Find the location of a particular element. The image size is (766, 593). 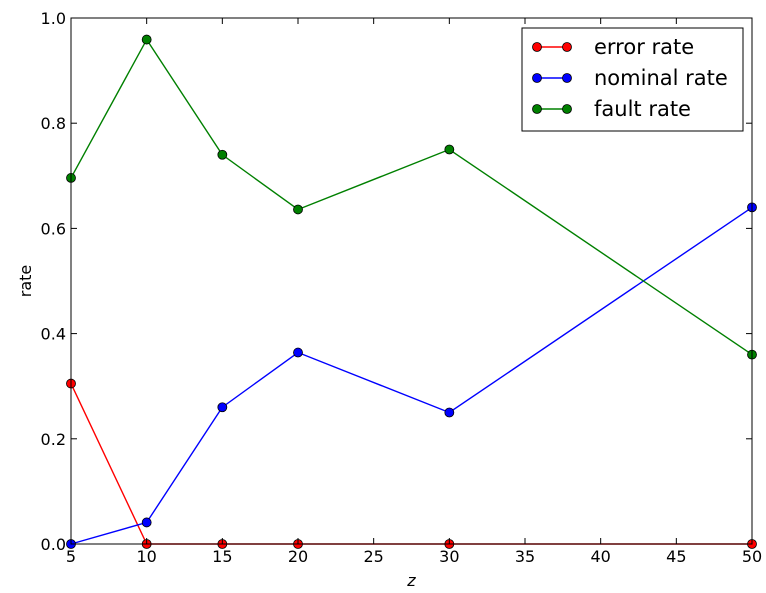

y-tick-label: 0.8 is located at coordinates (53, 123).